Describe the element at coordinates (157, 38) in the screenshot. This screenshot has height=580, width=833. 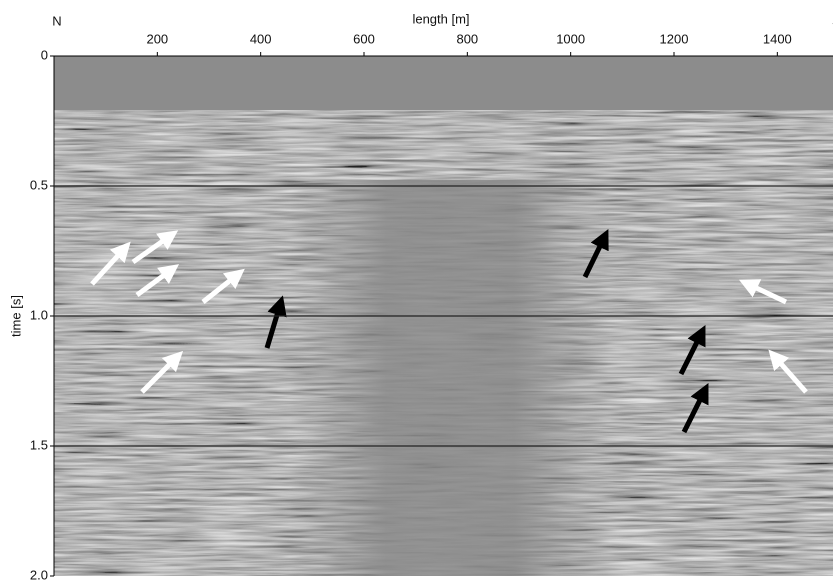
I see `x-tick-label: 200` at that location.